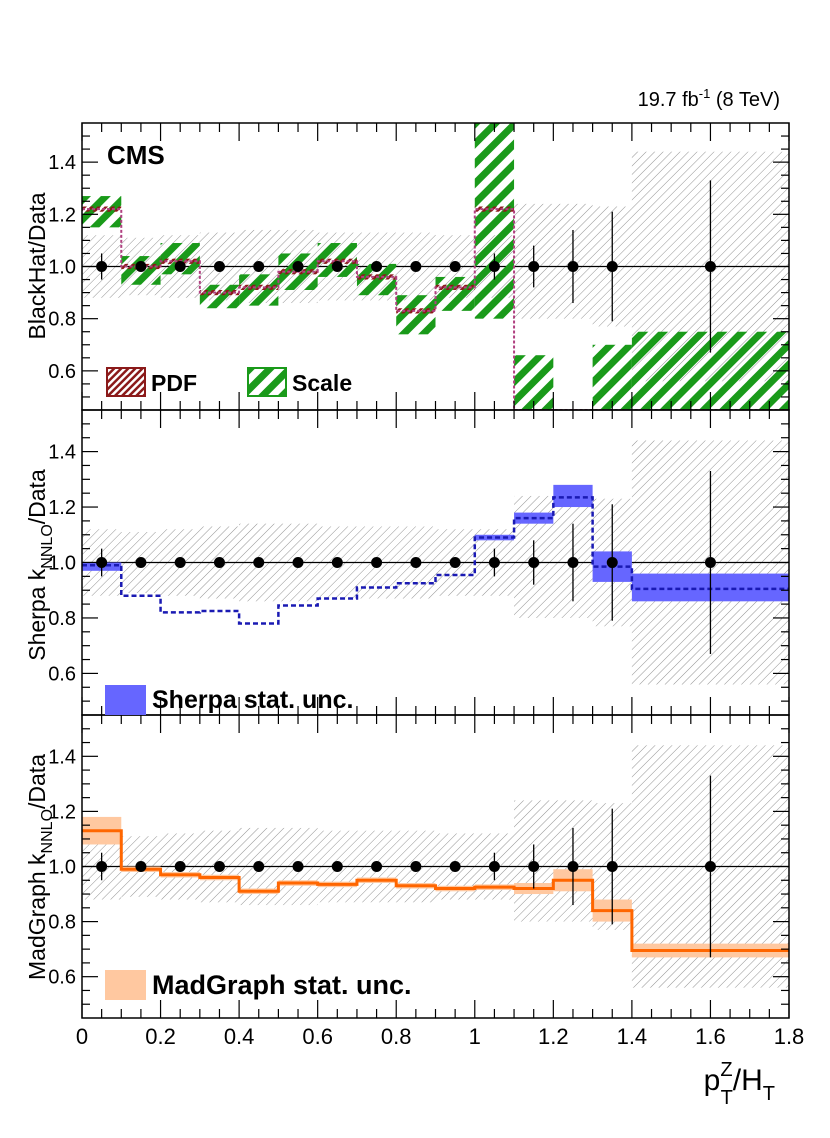 This screenshot has width=830, height=1138. Describe the element at coordinates (317, 1036) in the screenshot. I see `x-tick-label: 0.6` at that location.